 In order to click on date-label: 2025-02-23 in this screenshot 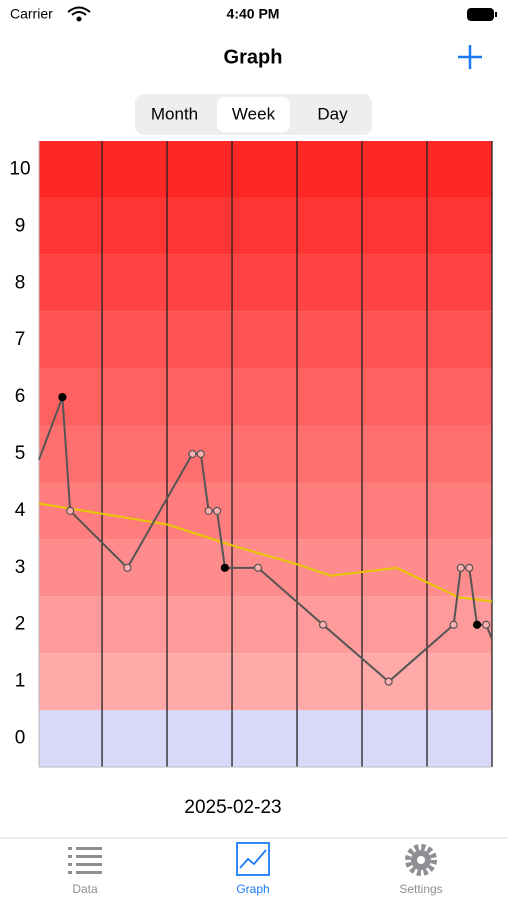, I will do `click(232, 807)`.